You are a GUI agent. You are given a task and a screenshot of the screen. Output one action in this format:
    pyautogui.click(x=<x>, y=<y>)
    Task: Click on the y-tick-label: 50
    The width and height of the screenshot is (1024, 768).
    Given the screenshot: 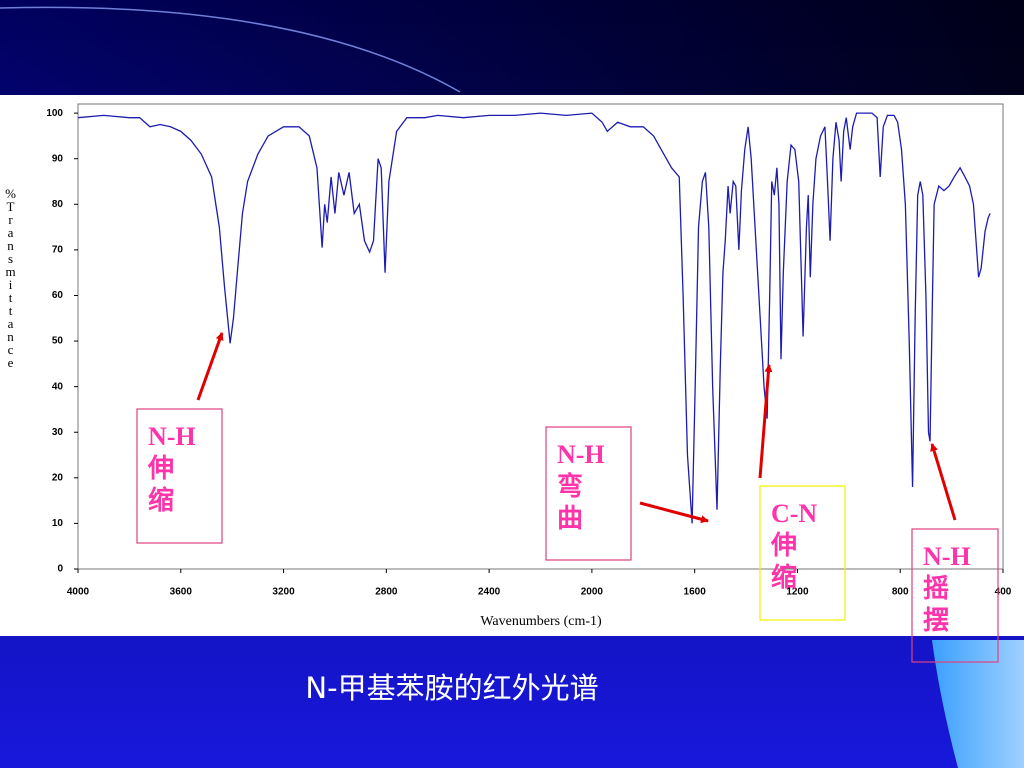 What is the action you would take?
    pyautogui.click(x=58, y=341)
    